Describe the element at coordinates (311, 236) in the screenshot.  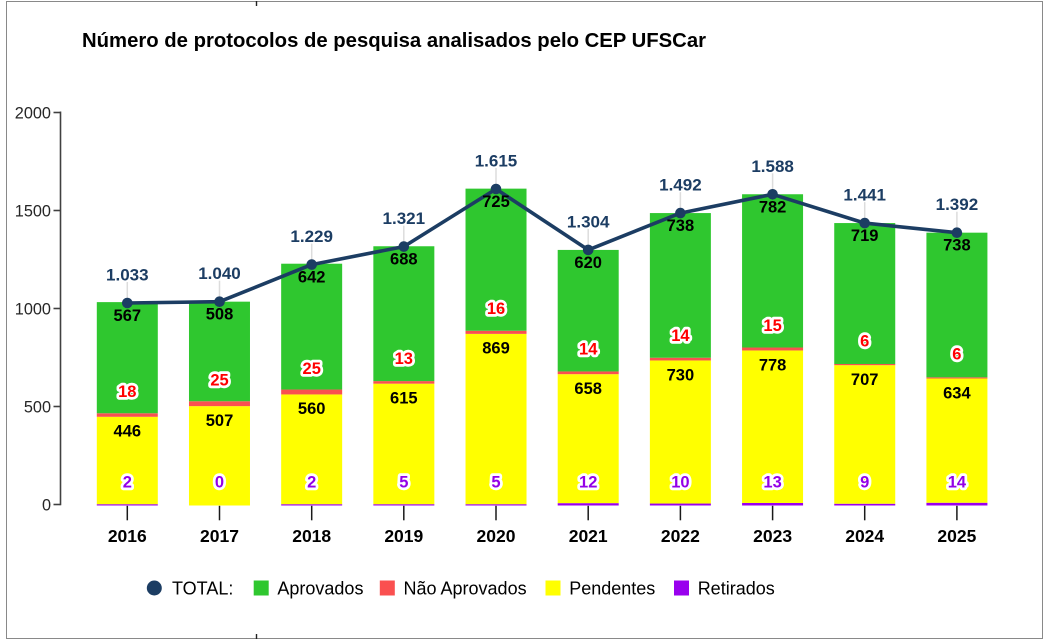
I see `svg-text: 1.229` at that location.